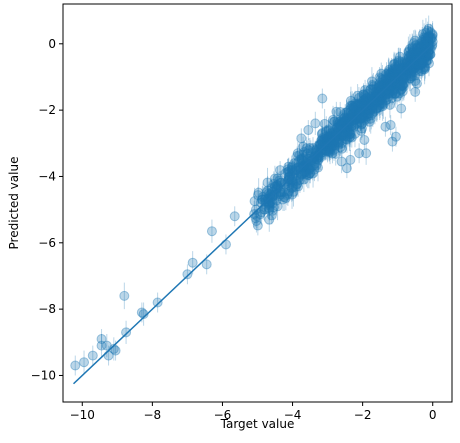  I want to click on y-tick-label: −2, so click(47, 110).